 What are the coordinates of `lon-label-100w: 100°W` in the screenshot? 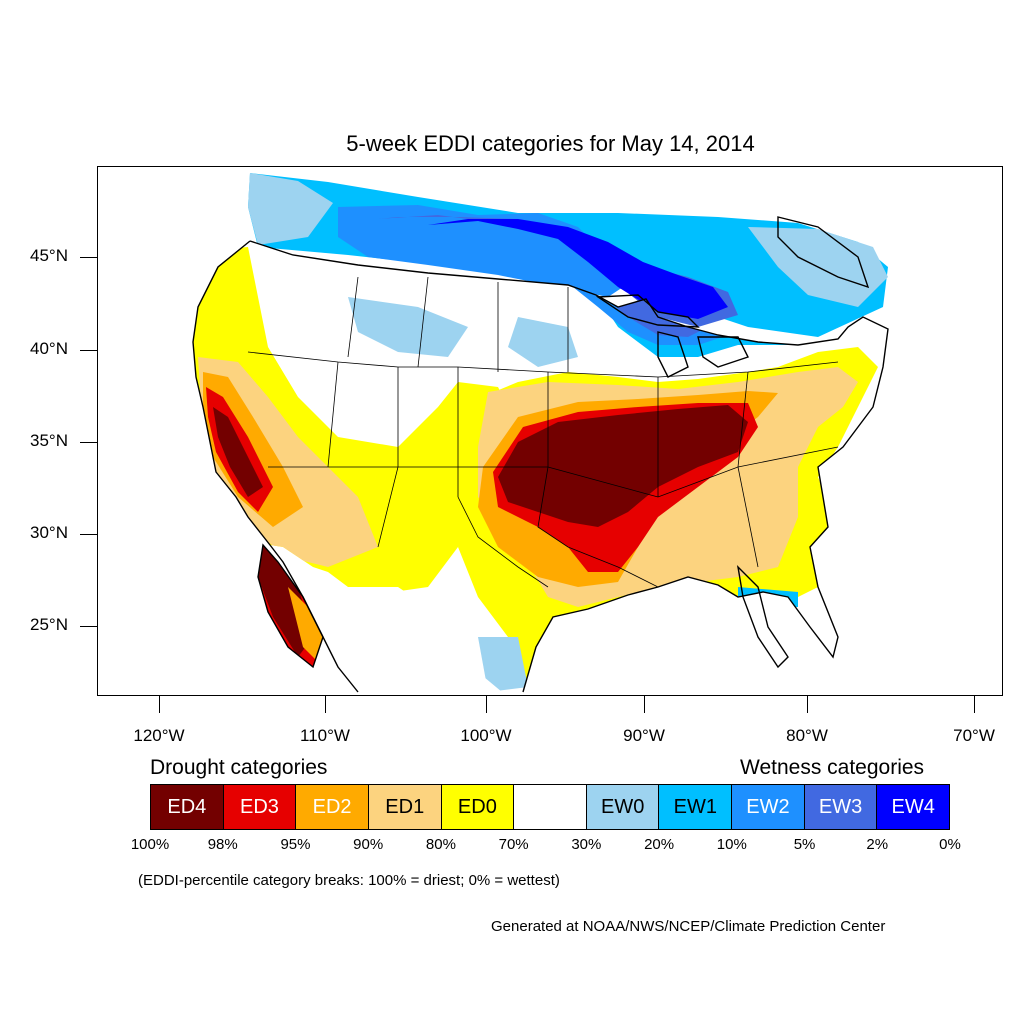 It's located at (486, 735).